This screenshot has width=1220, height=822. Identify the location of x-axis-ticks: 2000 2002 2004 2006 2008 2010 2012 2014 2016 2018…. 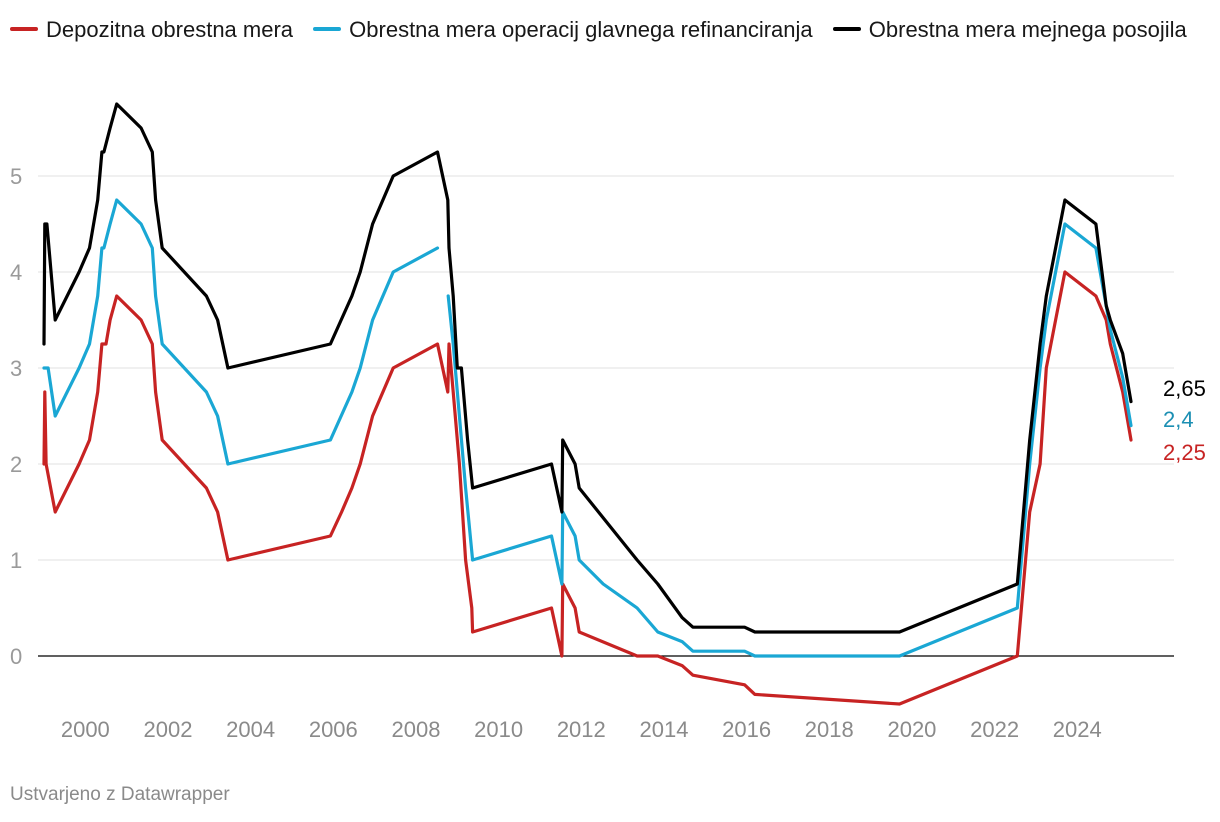
(581, 729).